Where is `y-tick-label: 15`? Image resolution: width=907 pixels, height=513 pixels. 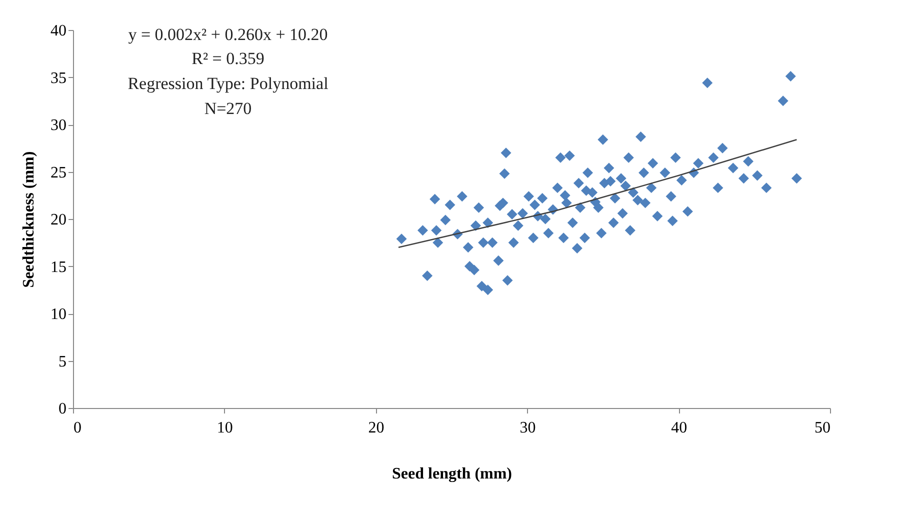 y-tick-label: 15 is located at coordinates (58, 267).